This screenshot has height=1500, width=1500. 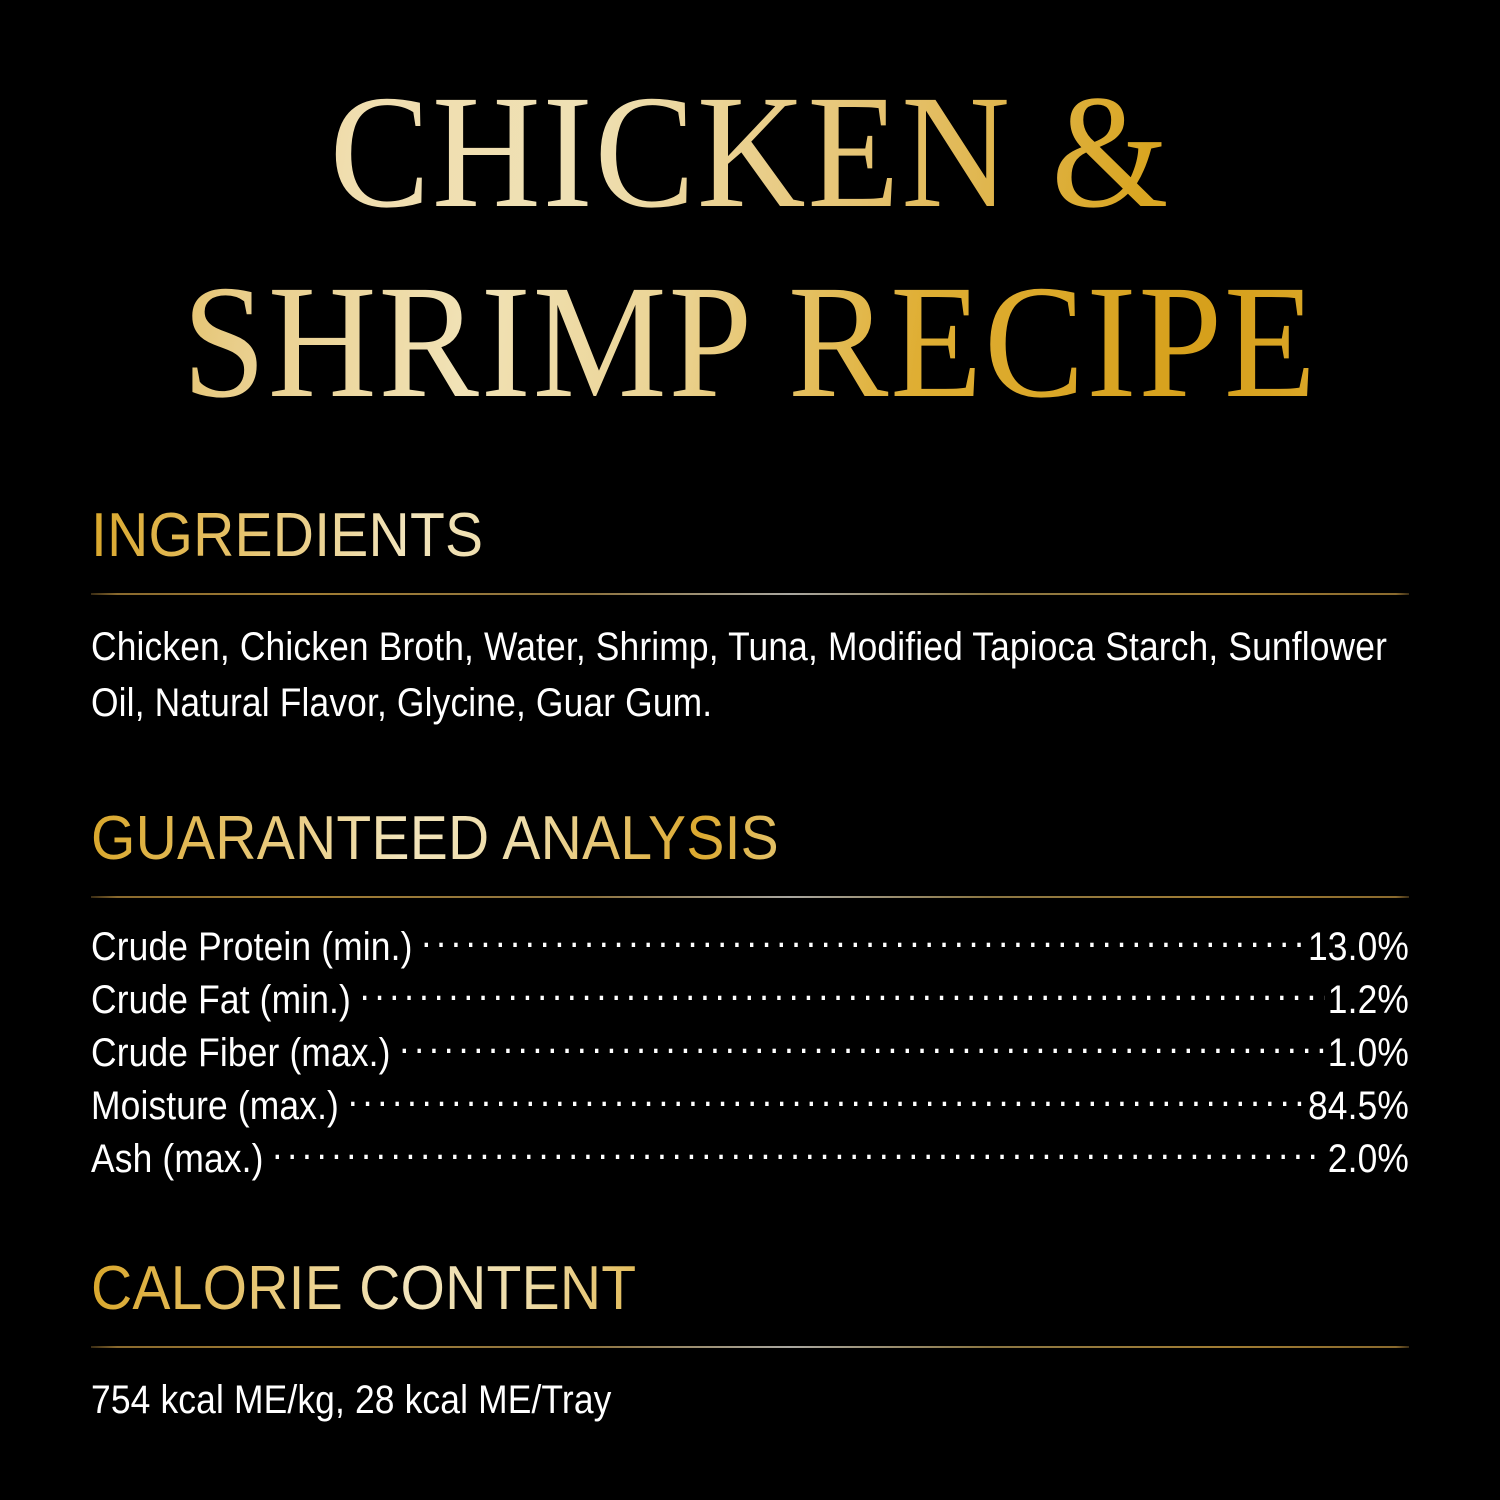 I want to click on analysis-row-value: 13.0%, so click(x=1358, y=947).